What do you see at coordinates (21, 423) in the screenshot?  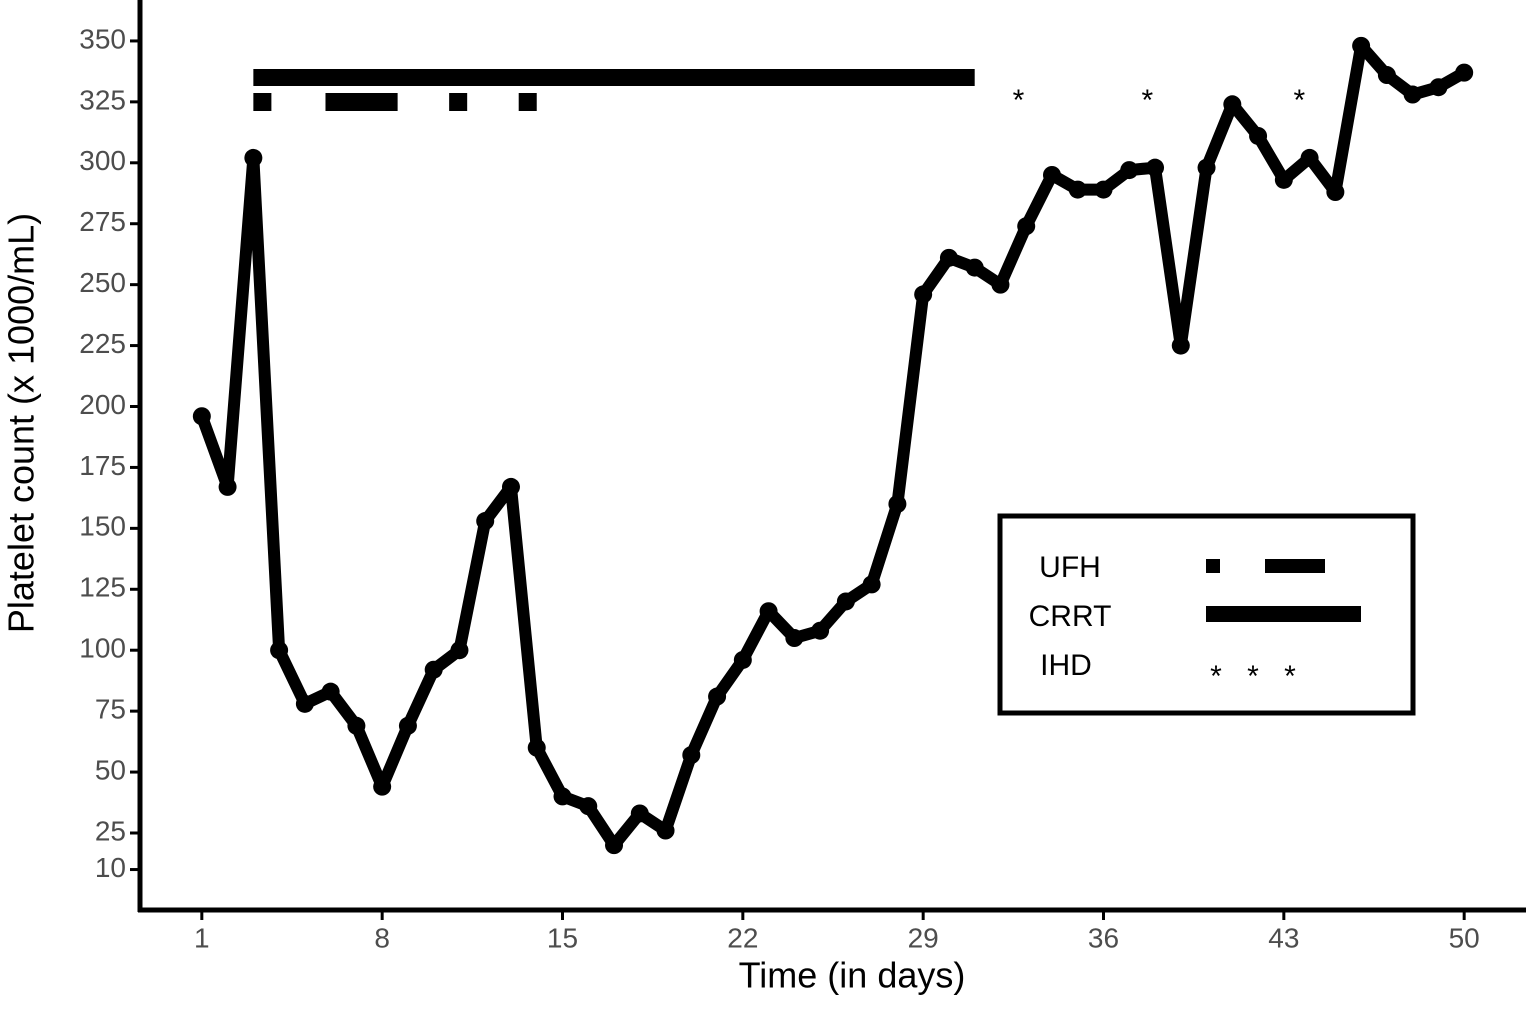 I see `y-axis-title: Platelet count (x 1000/mL)` at bounding box center [21, 423].